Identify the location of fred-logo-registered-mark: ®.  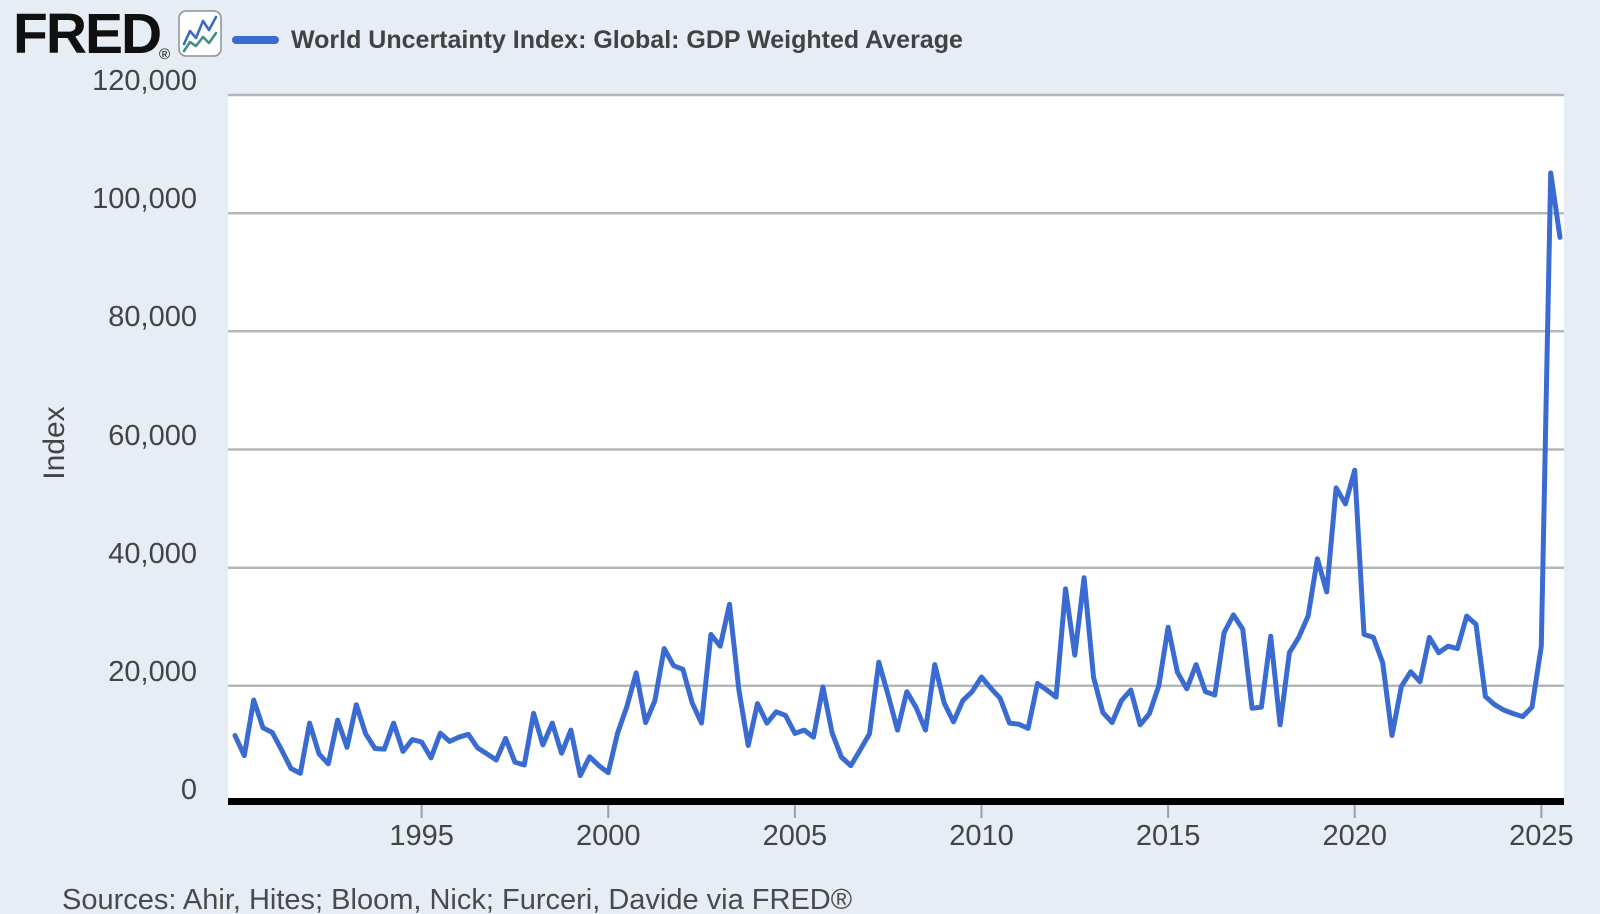
(165, 54).